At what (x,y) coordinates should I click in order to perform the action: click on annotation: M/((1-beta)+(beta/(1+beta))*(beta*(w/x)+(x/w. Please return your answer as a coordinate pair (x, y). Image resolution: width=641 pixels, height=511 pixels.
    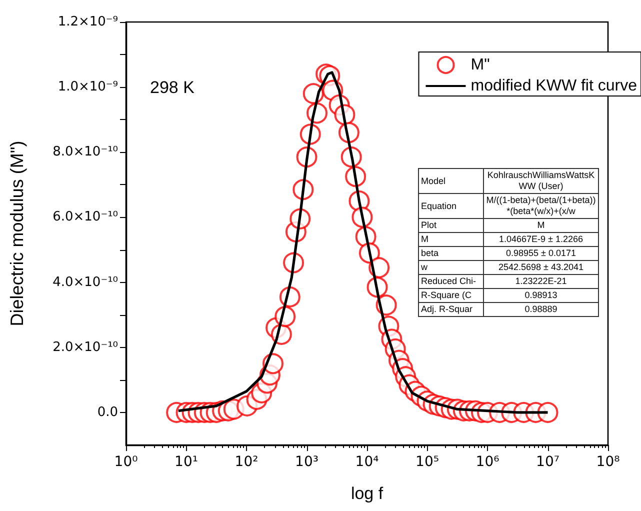
    Looking at the image, I should click on (541, 206).